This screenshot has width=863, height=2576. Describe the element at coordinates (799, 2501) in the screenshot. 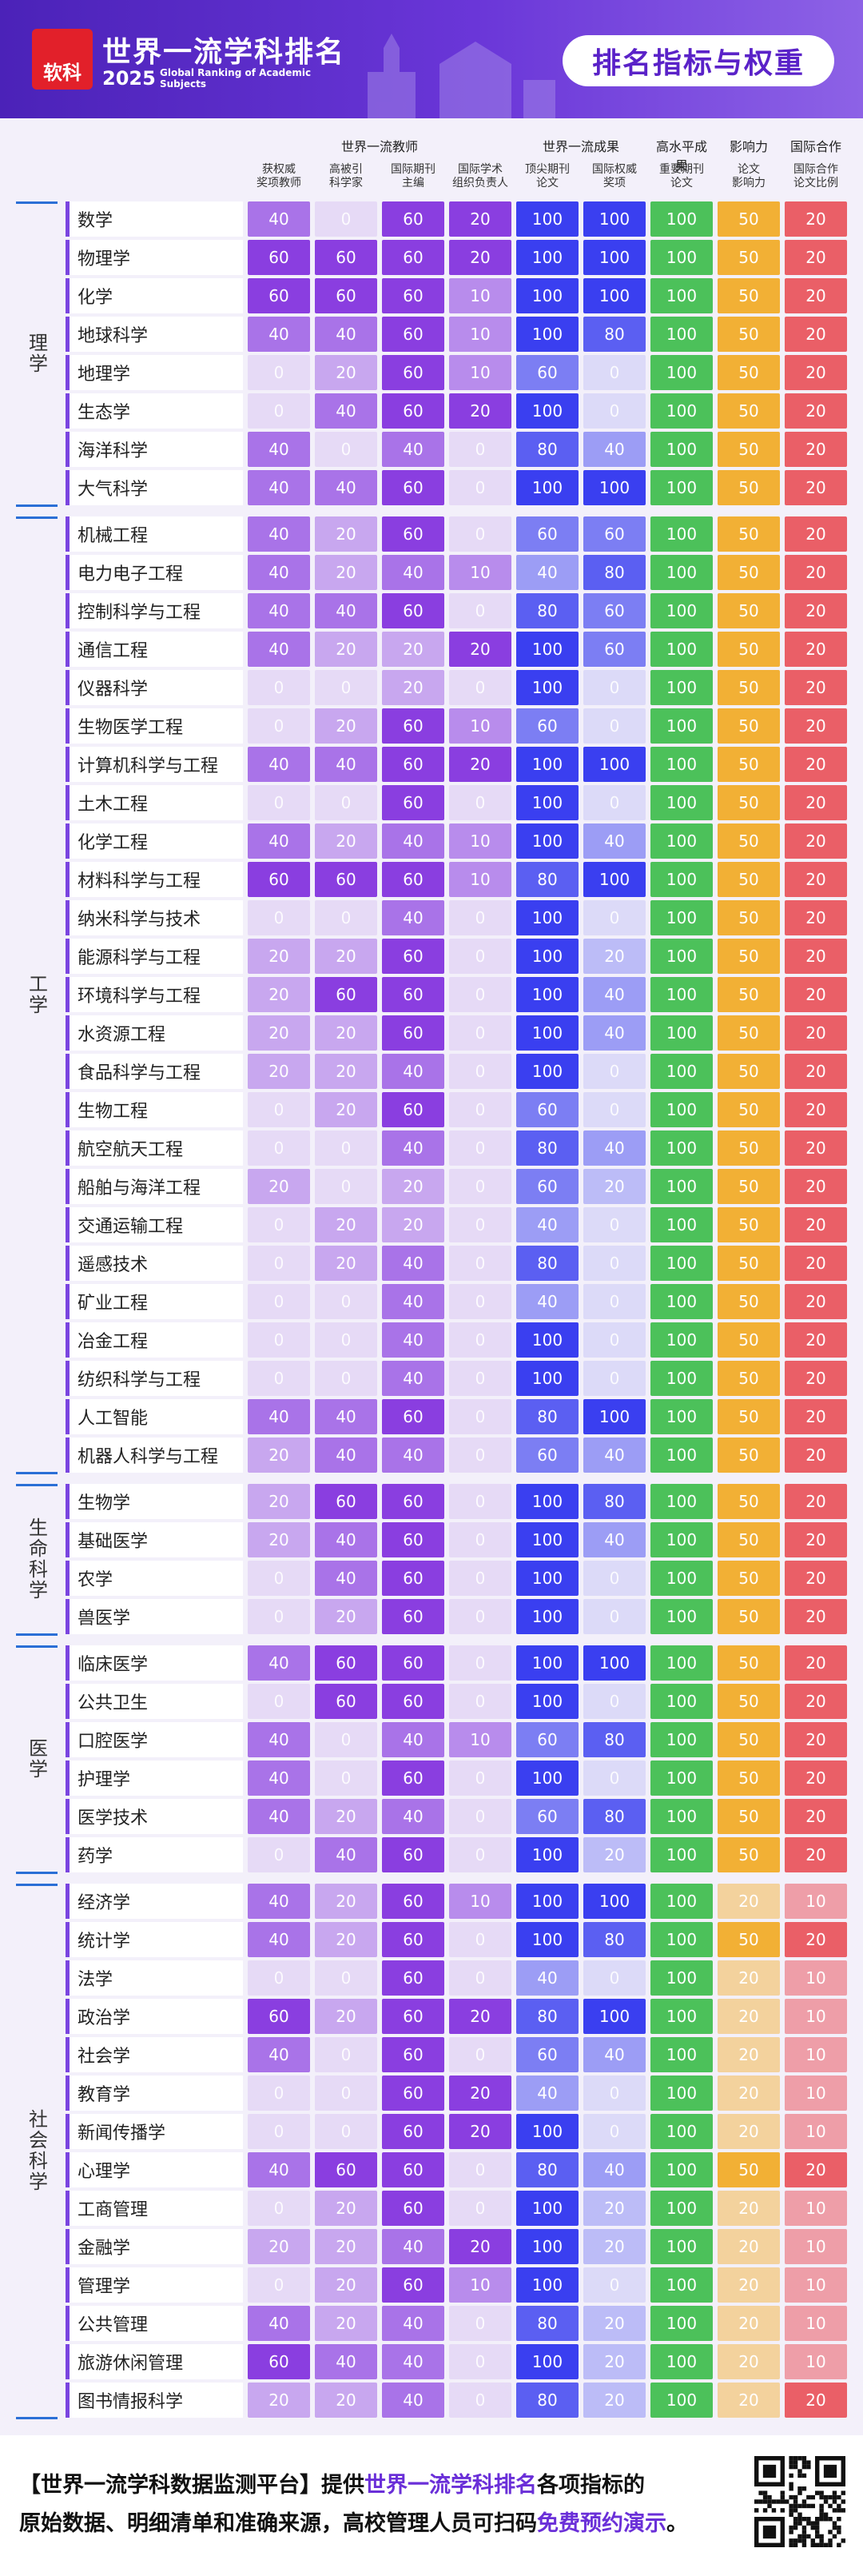

I see `qr-code` at that location.